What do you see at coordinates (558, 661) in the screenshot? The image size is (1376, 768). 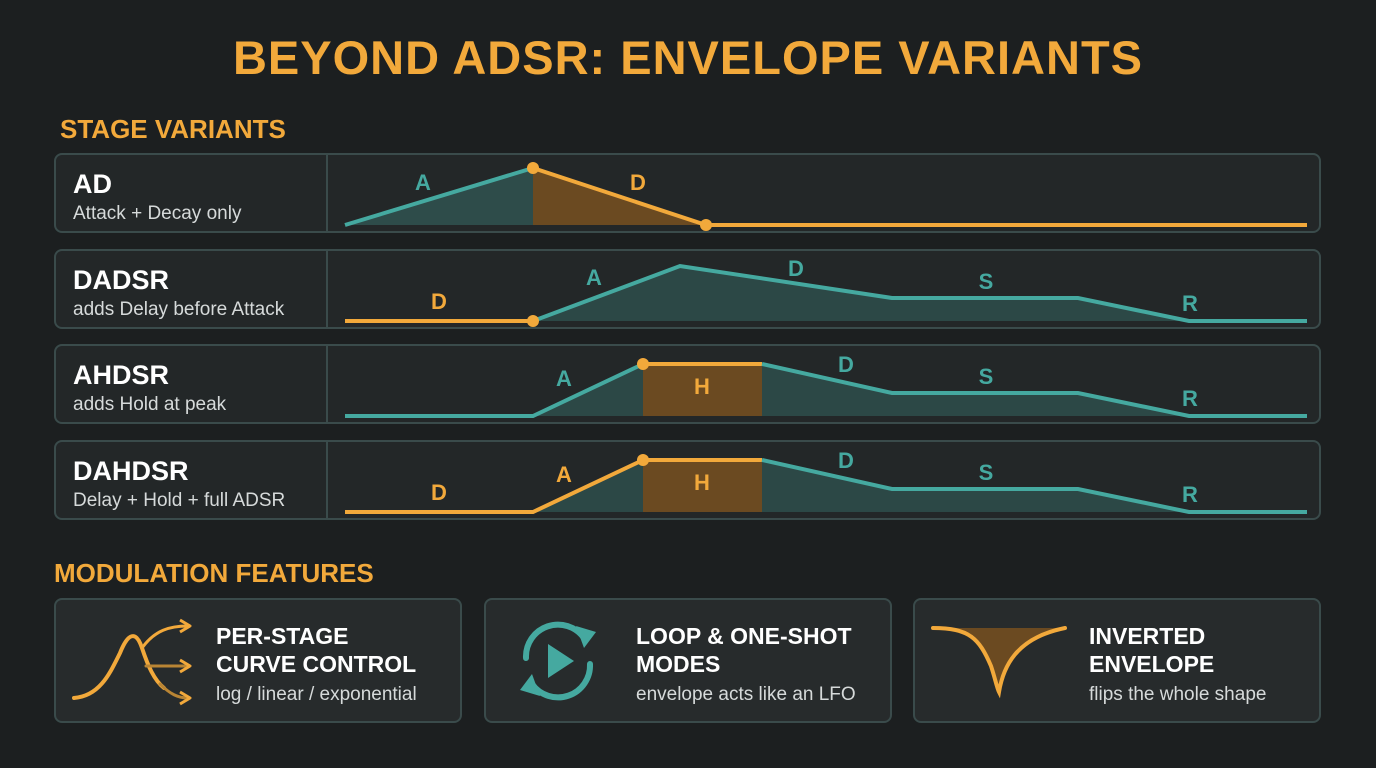 I see `loop-play-icon` at bounding box center [558, 661].